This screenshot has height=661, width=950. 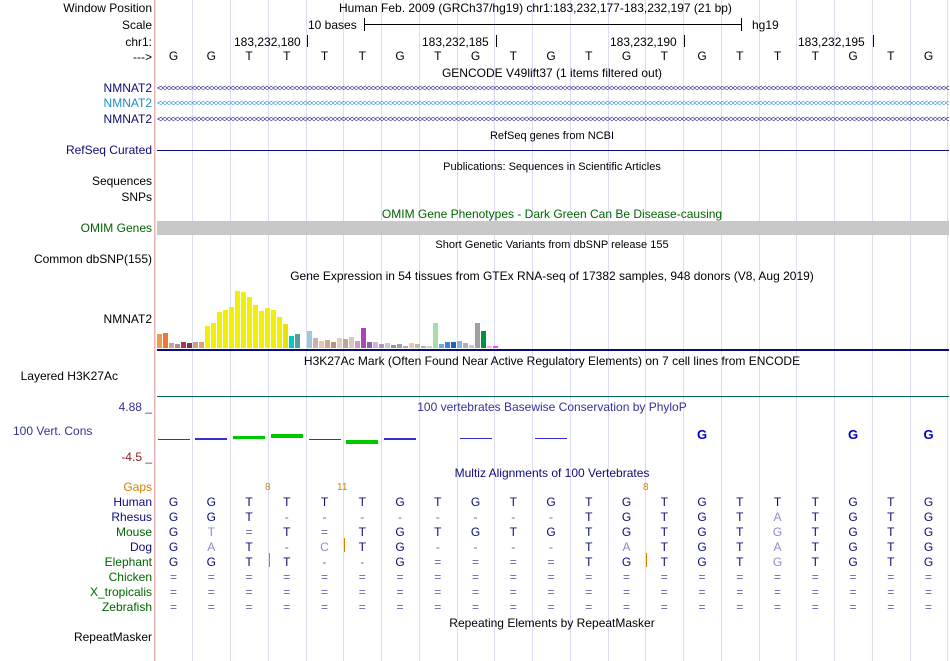 What do you see at coordinates (120, 592) in the screenshot?
I see `species-label-x_tropicalis: X_tropicalis` at bounding box center [120, 592].